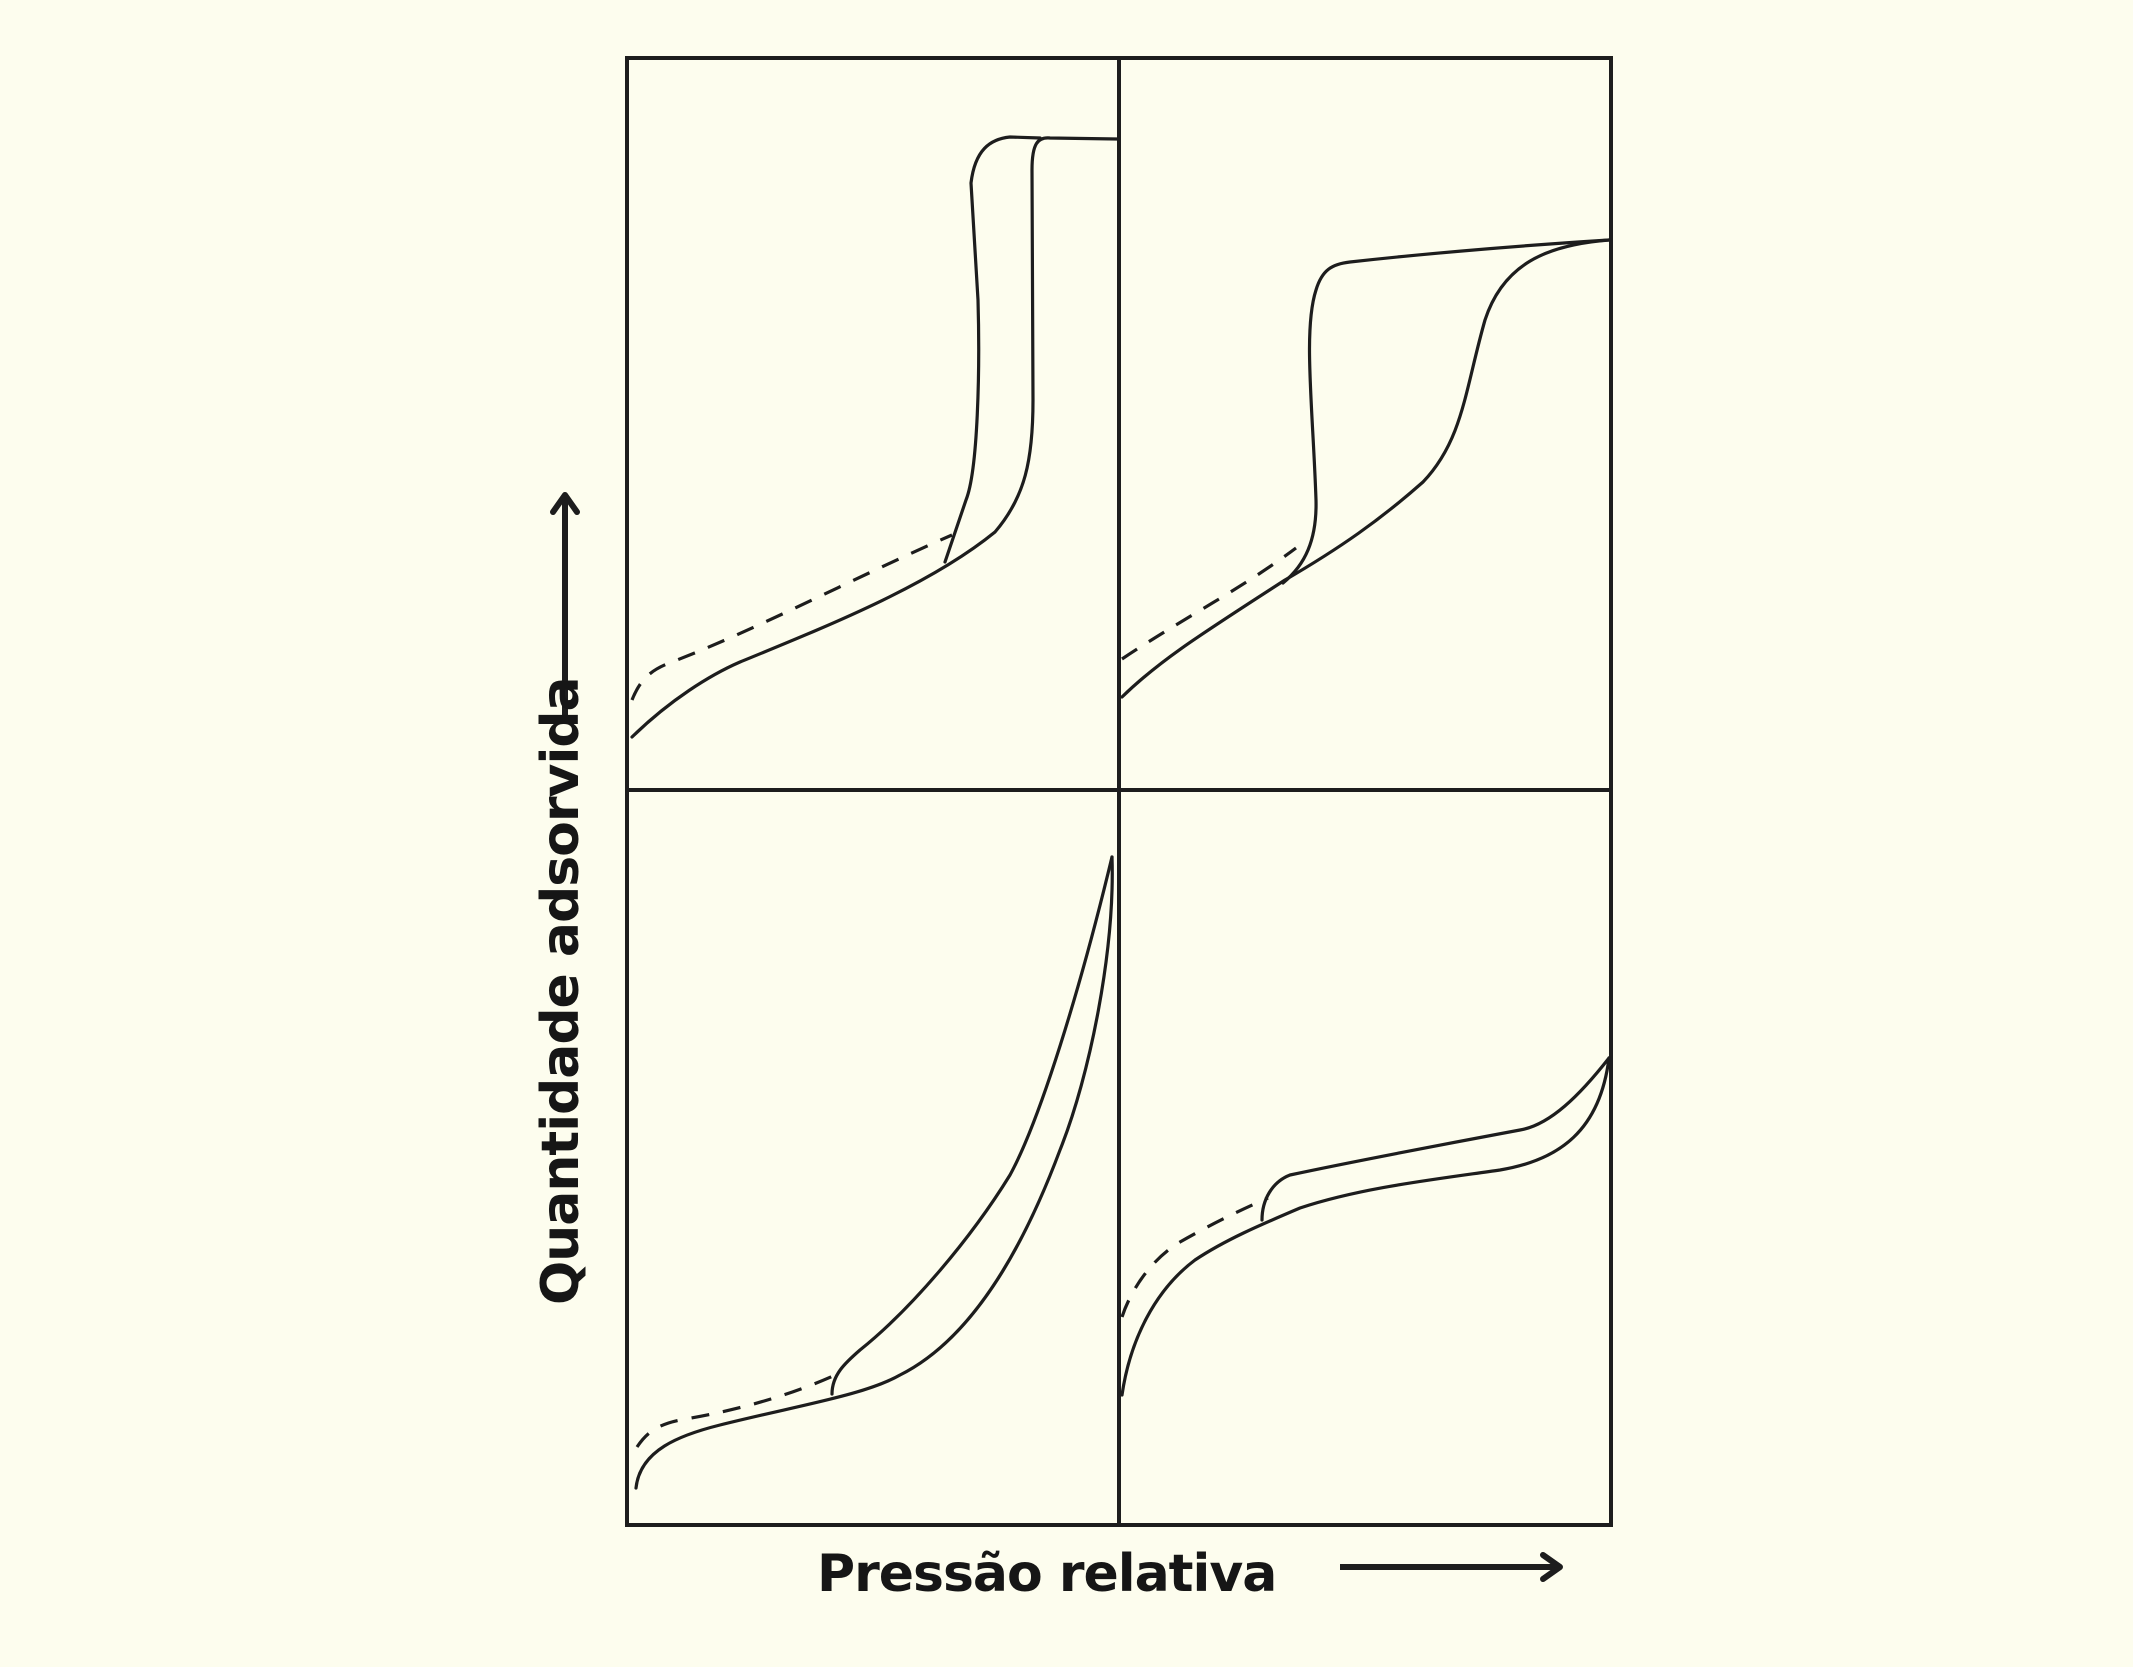 This screenshot has height=1667, width=2133. What do you see at coordinates (561, 991) in the screenshot?
I see `y-axis-label: Quantidade adsorvida` at bounding box center [561, 991].